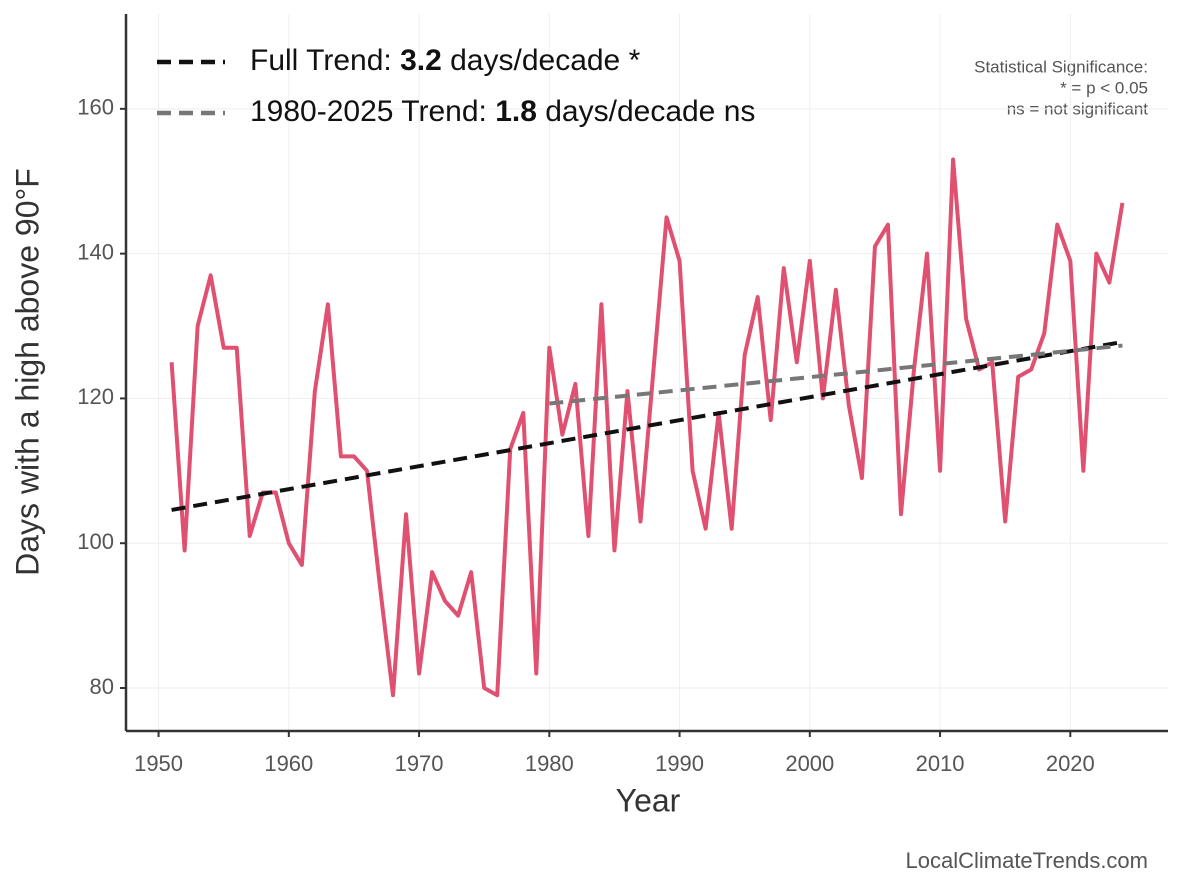 The height and width of the screenshot is (889, 1184). What do you see at coordinates (288, 763) in the screenshot?
I see `x-tick-label: 1960` at bounding box center [288, 763].